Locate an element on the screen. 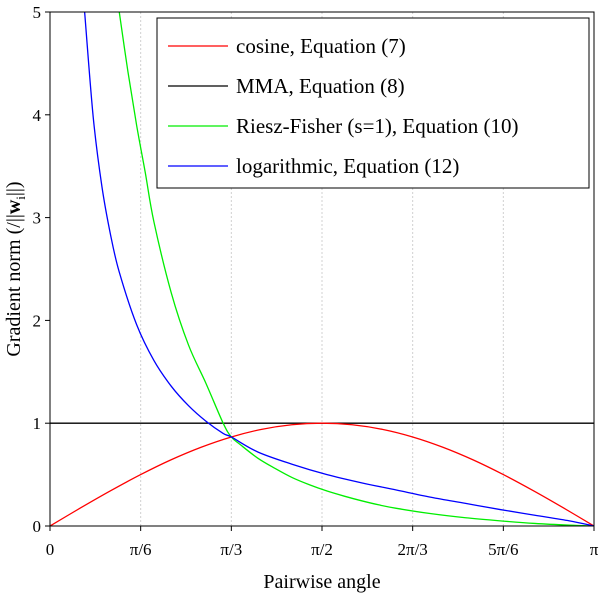 This screenshot has width=600, height=600. y-axis-title-subscript: i is located at coordinates (20, 198).